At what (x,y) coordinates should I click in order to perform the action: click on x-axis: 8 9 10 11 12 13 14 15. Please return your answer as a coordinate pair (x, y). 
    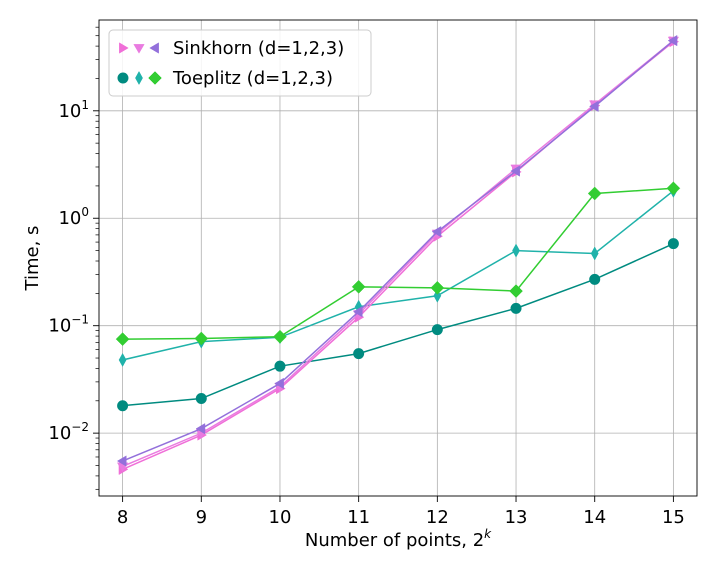
    Looking at the image, I should click on (401, 512).